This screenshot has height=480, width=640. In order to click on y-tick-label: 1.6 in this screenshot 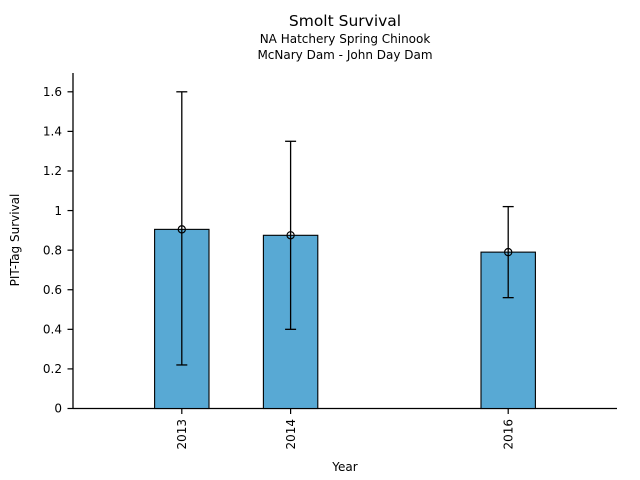, I will do `click(52, 92)`.